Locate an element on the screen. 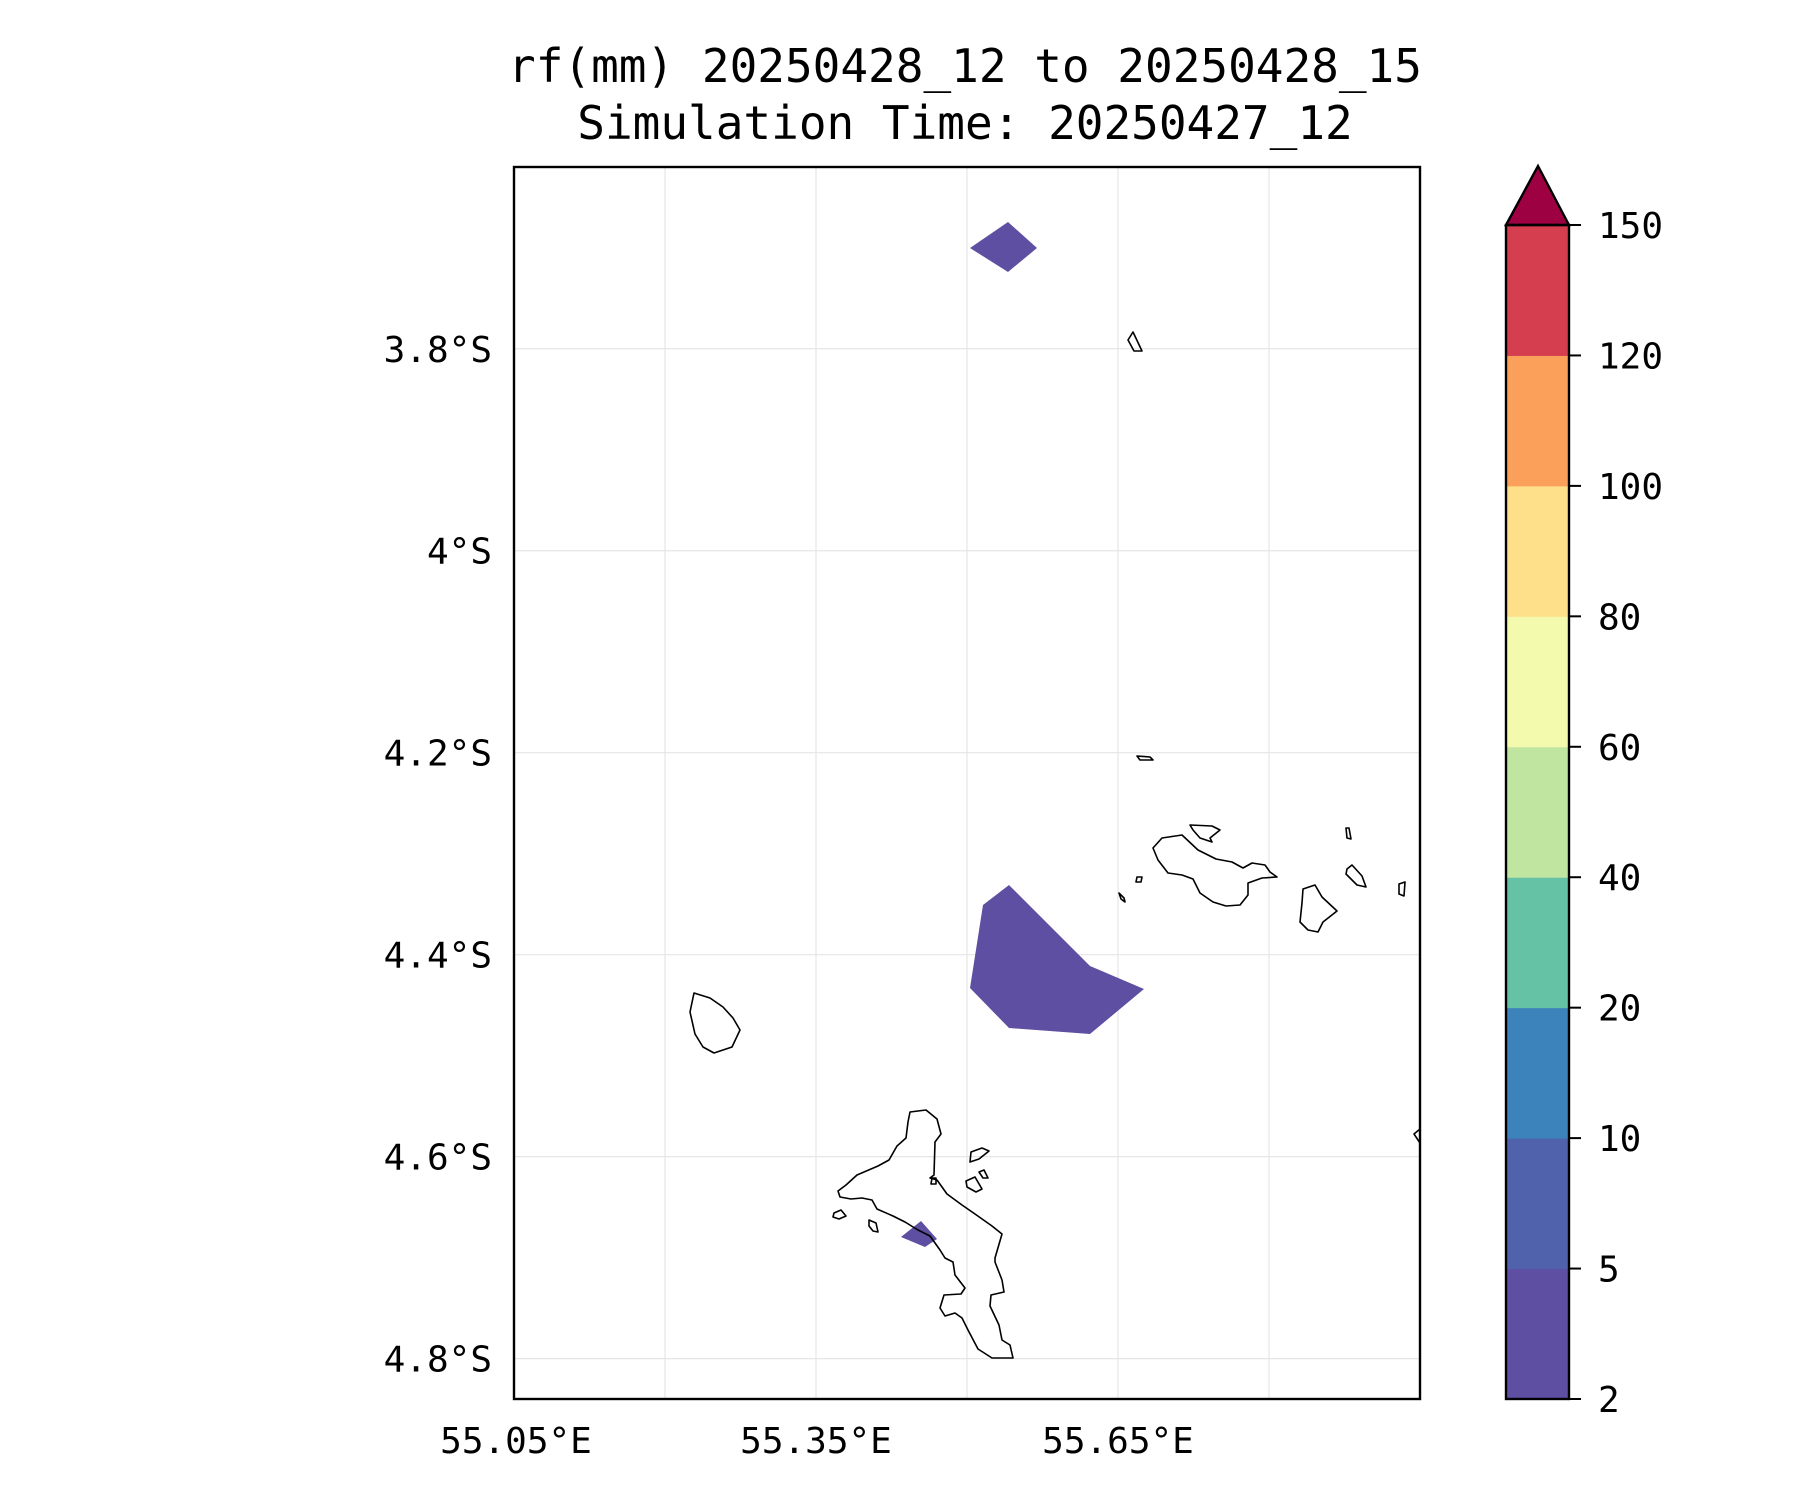  lat-tick-label: 4.2°S is located at coordinates (438, 754).